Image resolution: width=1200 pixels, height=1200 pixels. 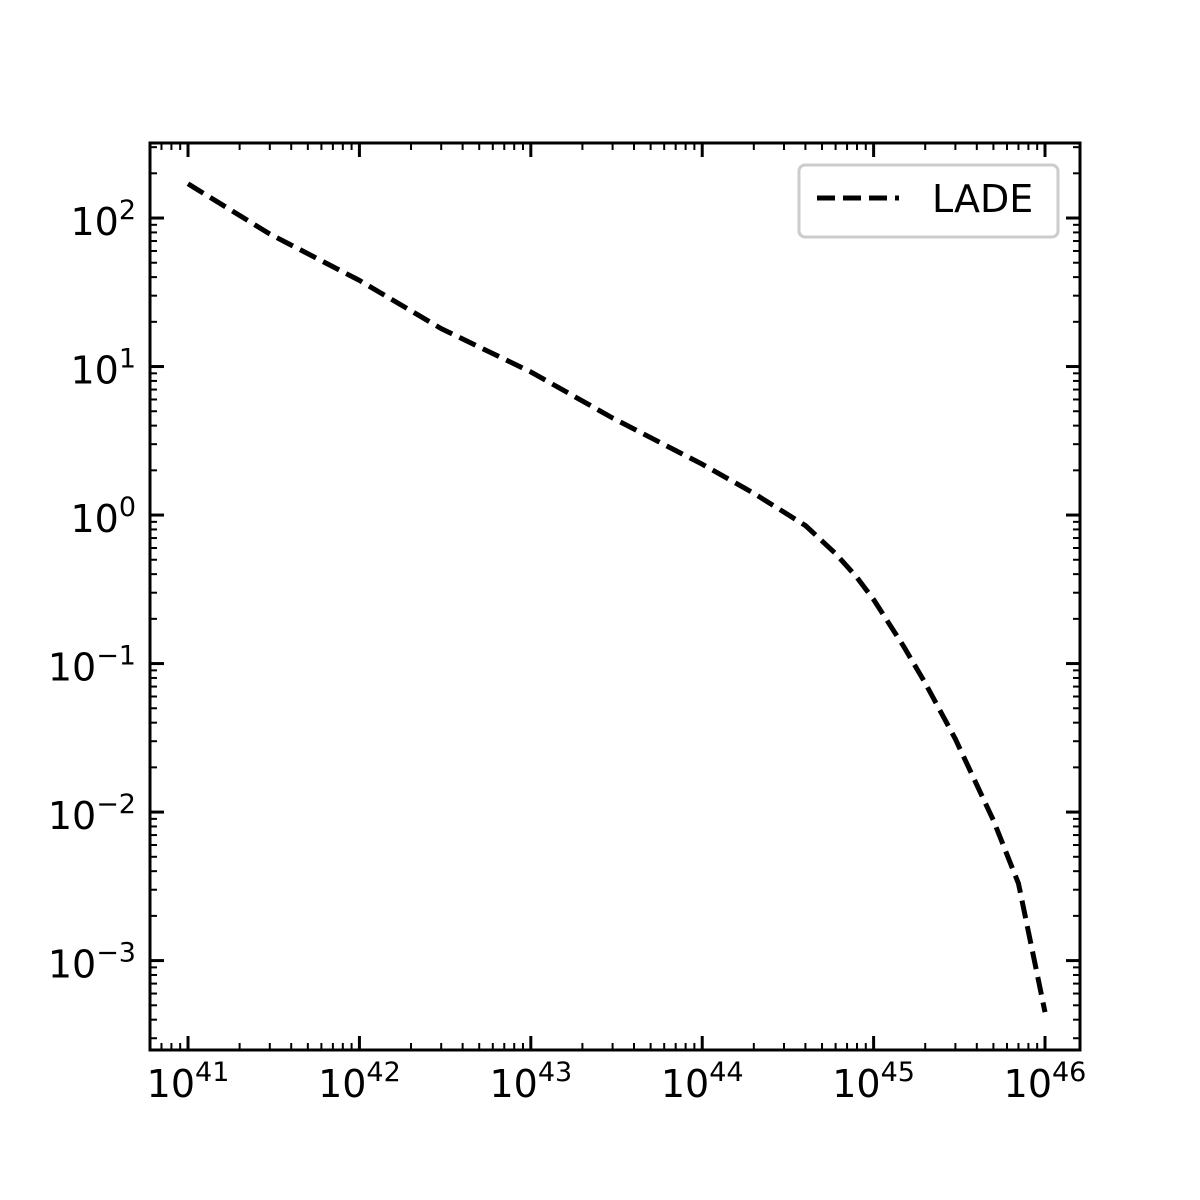 What do you see at coordinates (702, 1081) in the screenshot?
I see `x-tick-label: 1044` at bounding box center [702, 1081].